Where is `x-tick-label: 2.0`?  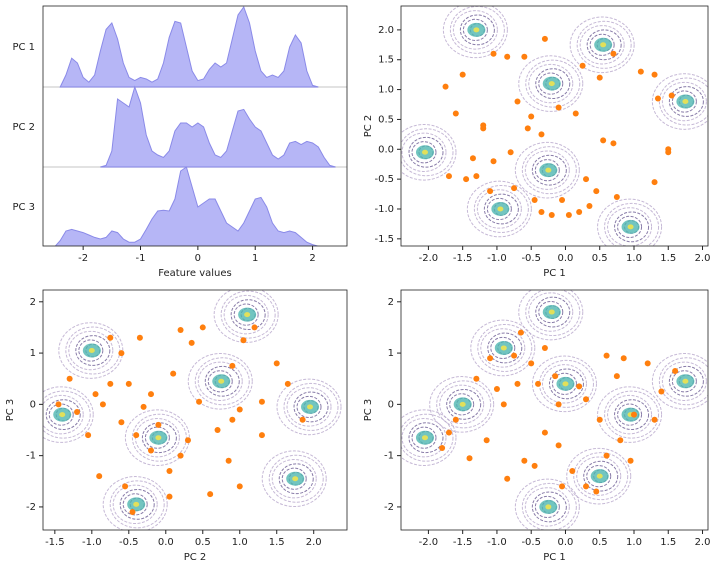
x-tick-label: 2.0 is located at coordinates (314, 542).